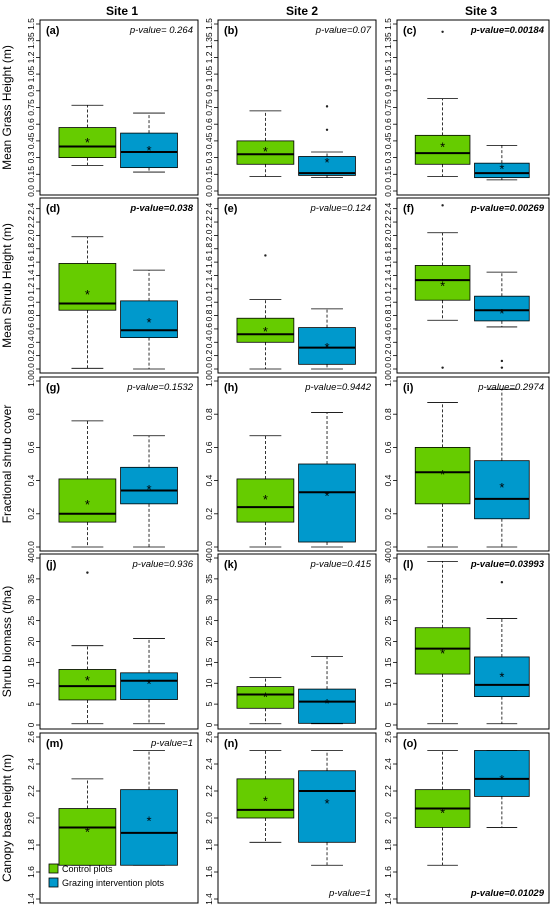  Describe the element at coordinates (159, 387) in the screenshot. I see `p-value-label: p-value=0.1532` at that location.